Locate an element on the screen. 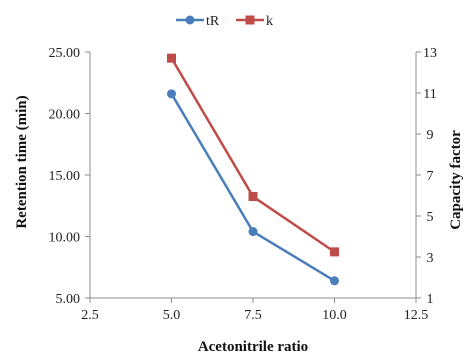  x-tick-label: 12.5 is located at coordinates (416, 315).